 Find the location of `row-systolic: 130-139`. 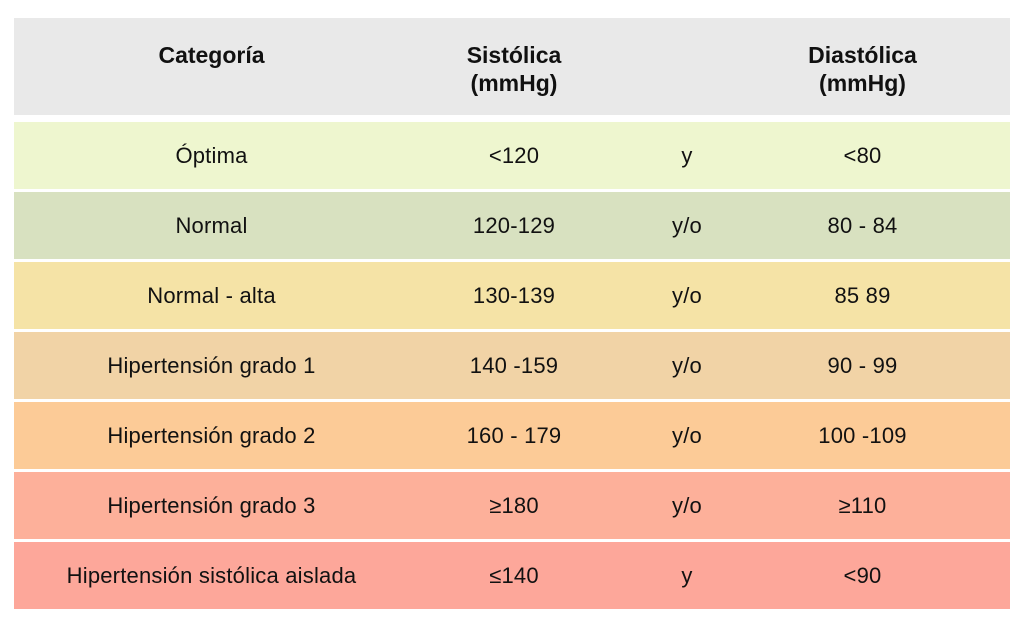

row-systolic: 130-139 is located at coordinates (514, 295).